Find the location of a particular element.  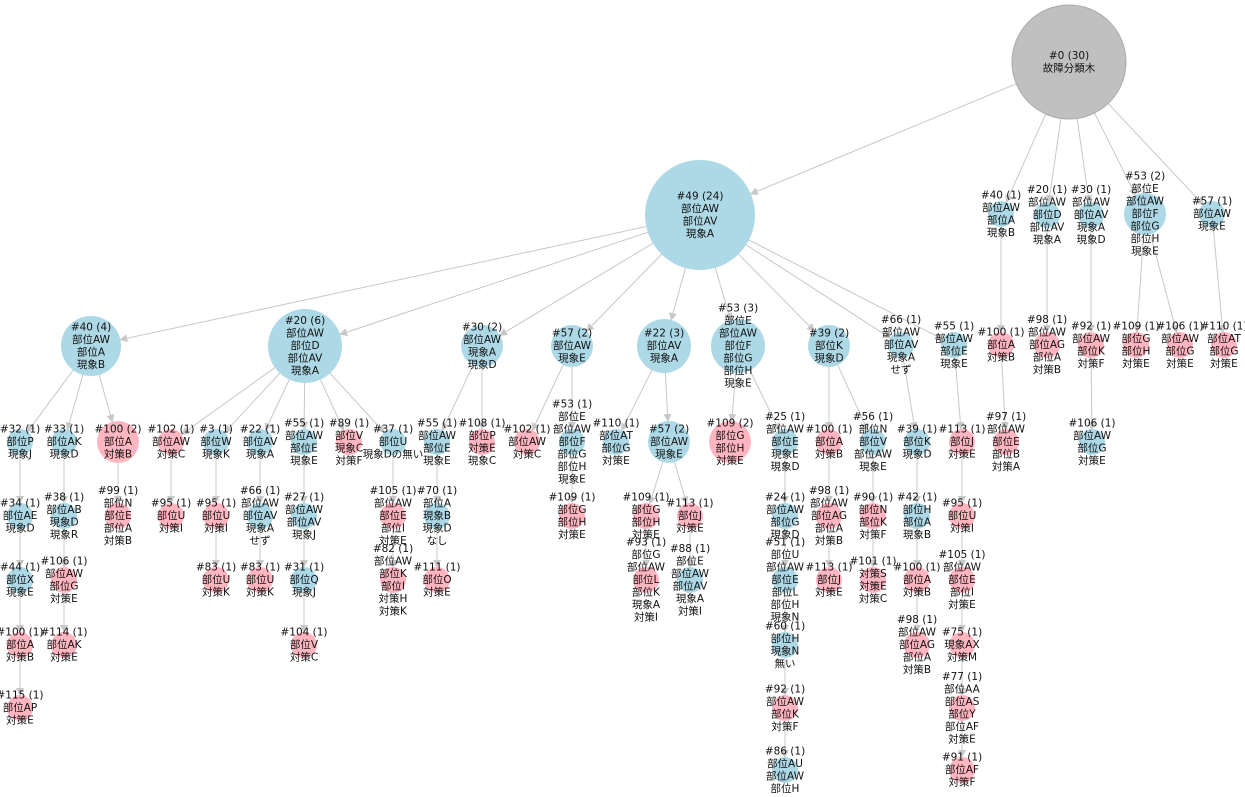

node-label: #110 (1) is located at coordinates (1222, 326).